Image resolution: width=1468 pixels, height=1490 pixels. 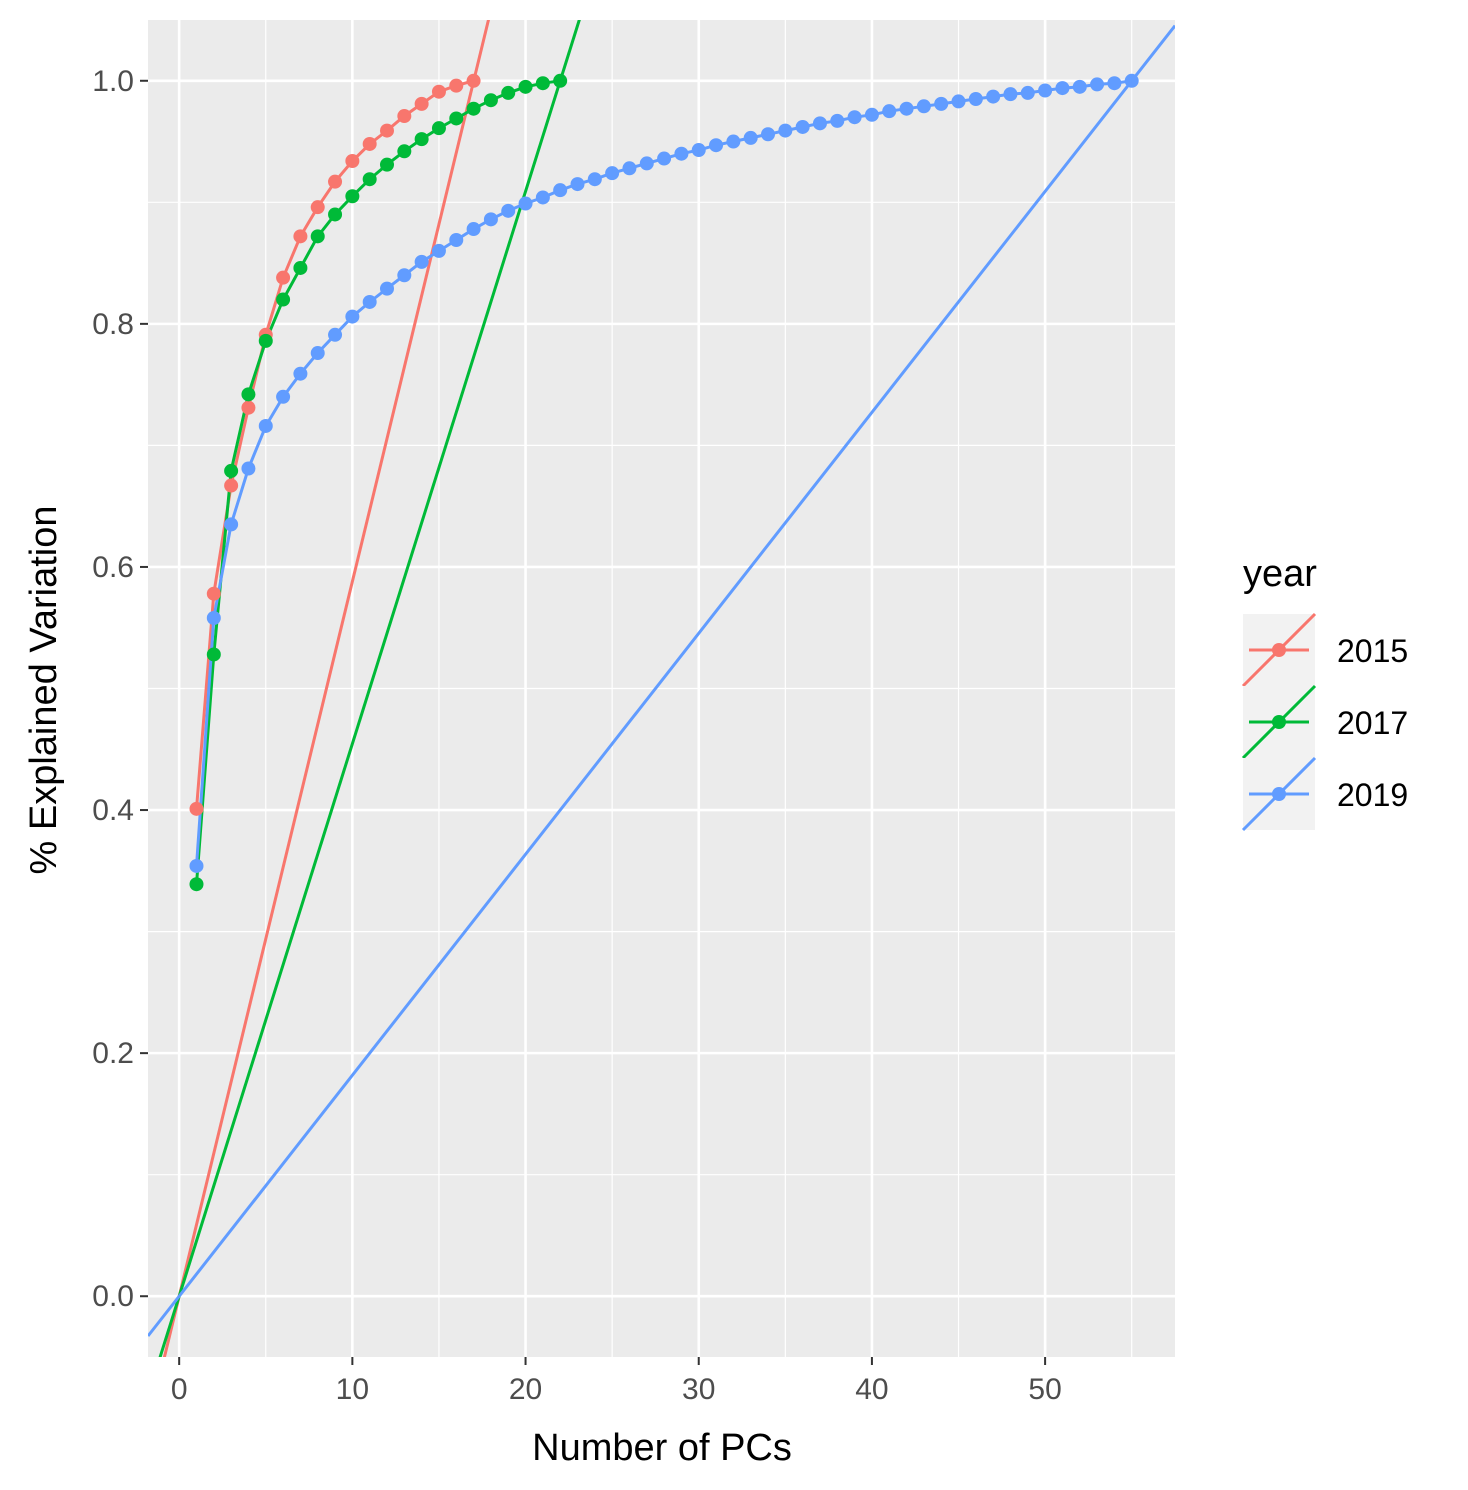 What do you see at coordinates (113, 1296) in the screenshot?
I see `y-tick-label: 0.0` at bounding box center [113, 1296].